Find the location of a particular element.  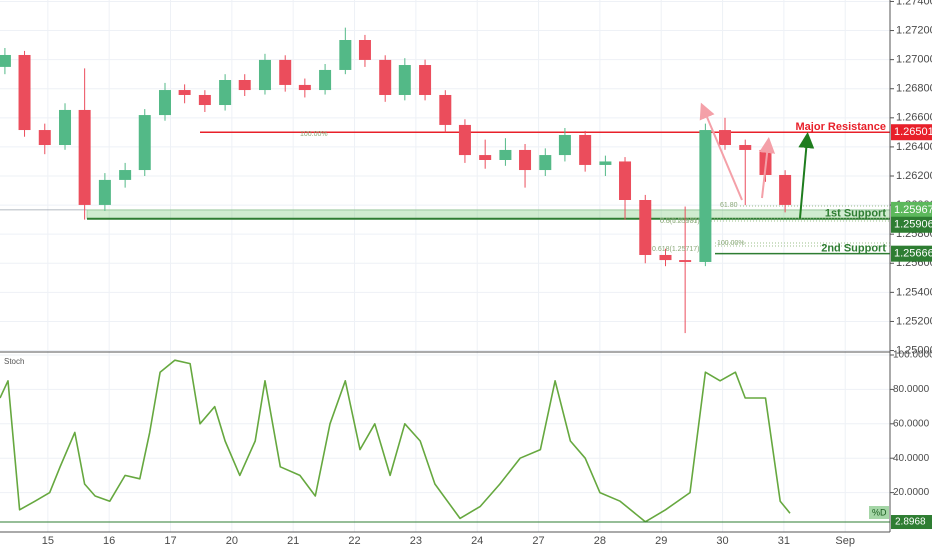

x-tick-label: 22 is located at coordinates (354, 541).